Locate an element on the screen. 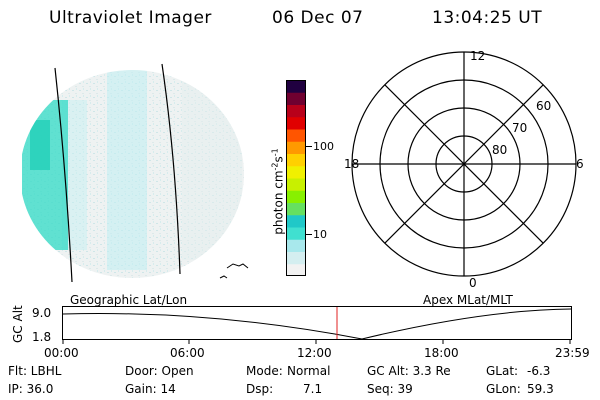 The height and width of the screenshot is (400, 600). app-title: Ultraviolet Imager is located at coordinates (130, 18).